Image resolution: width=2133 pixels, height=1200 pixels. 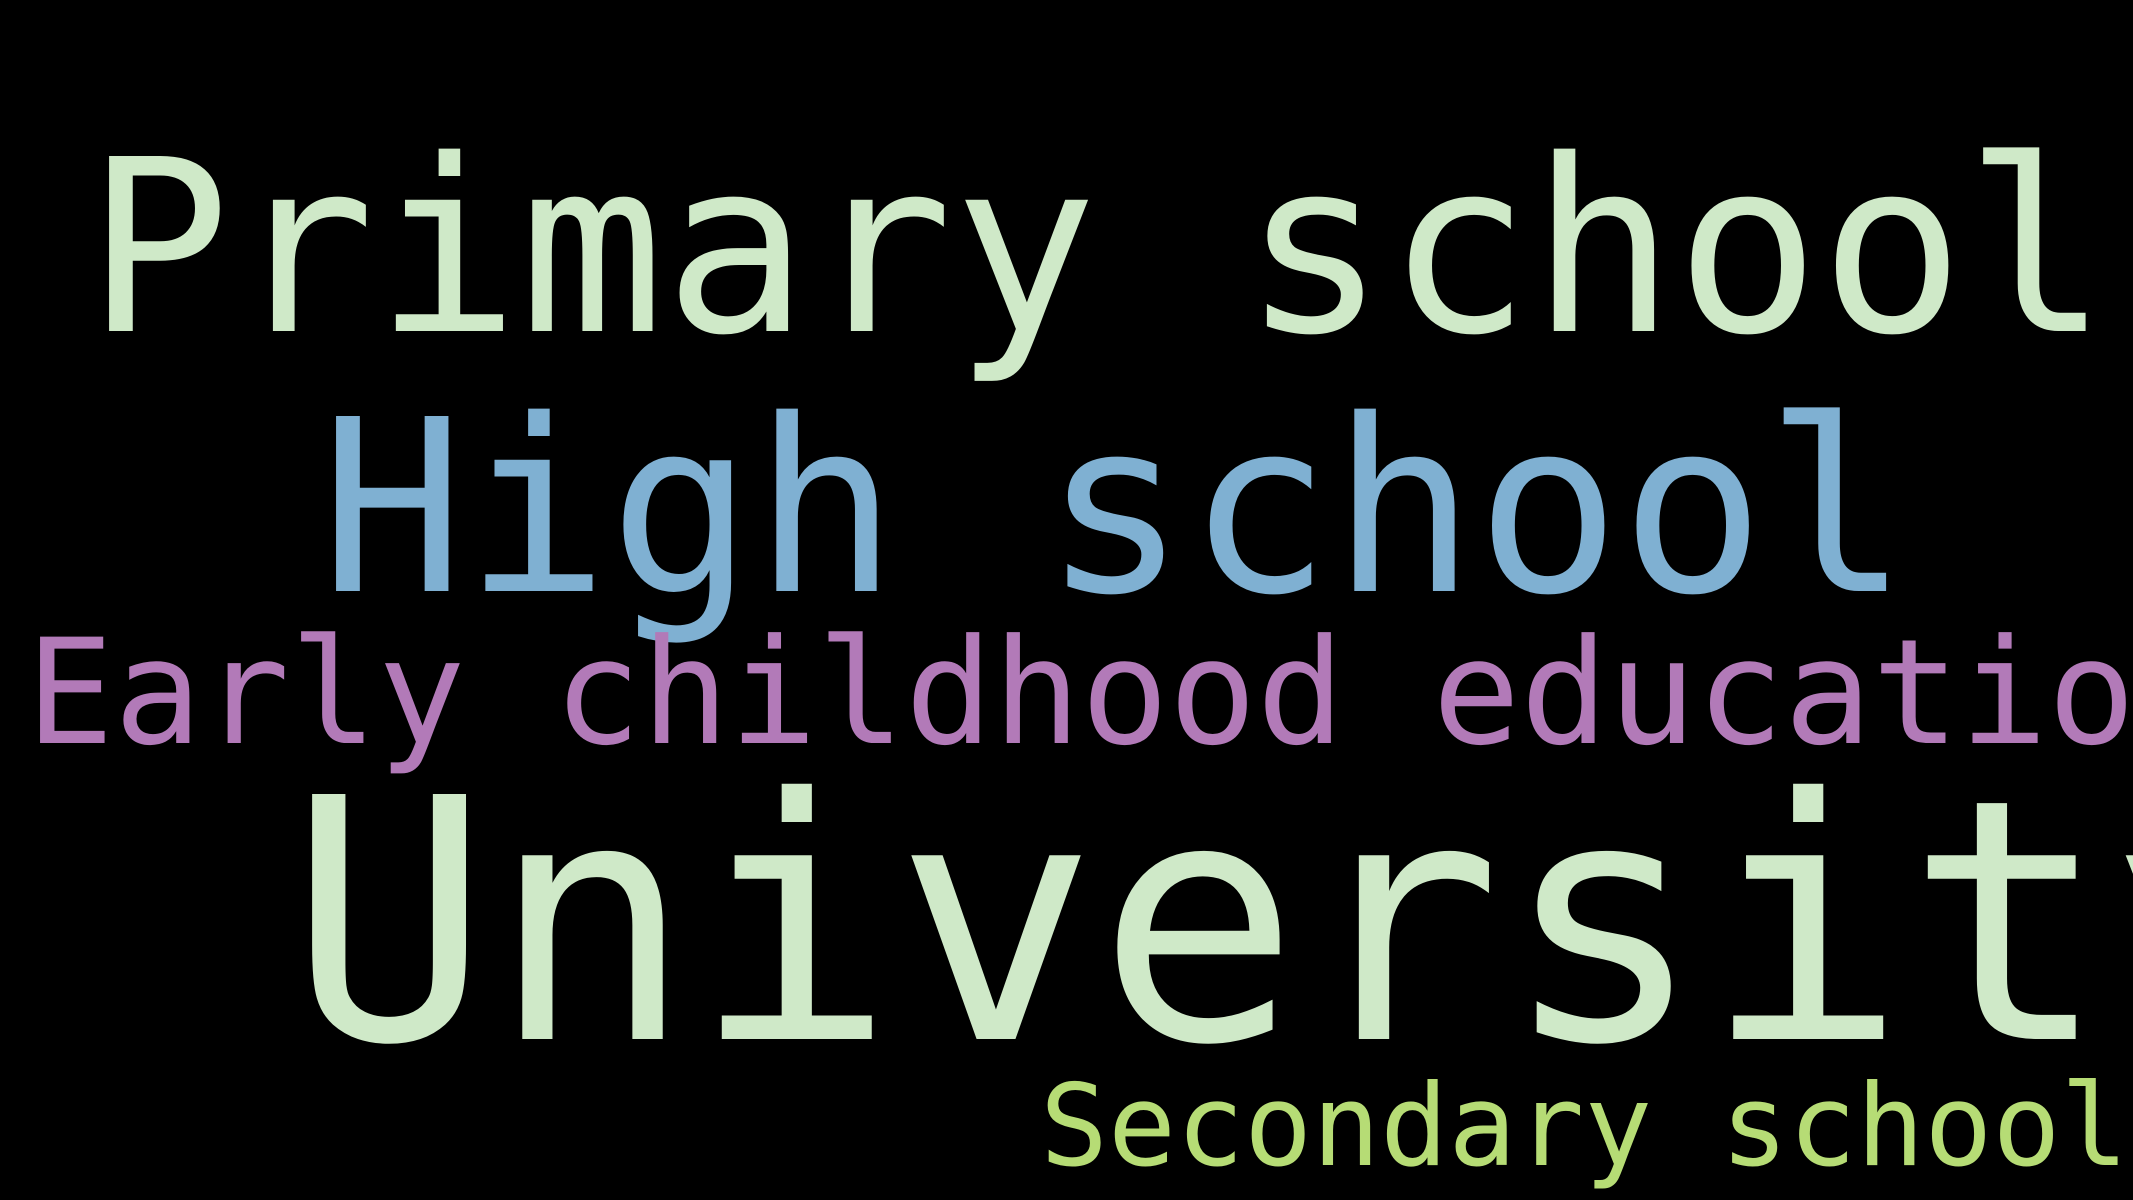 What do you see at coordinates (1079, 693) in the screenshot?
I see `word-early-childhood-education: Early childhood education` at bounding box center [1079, 693].